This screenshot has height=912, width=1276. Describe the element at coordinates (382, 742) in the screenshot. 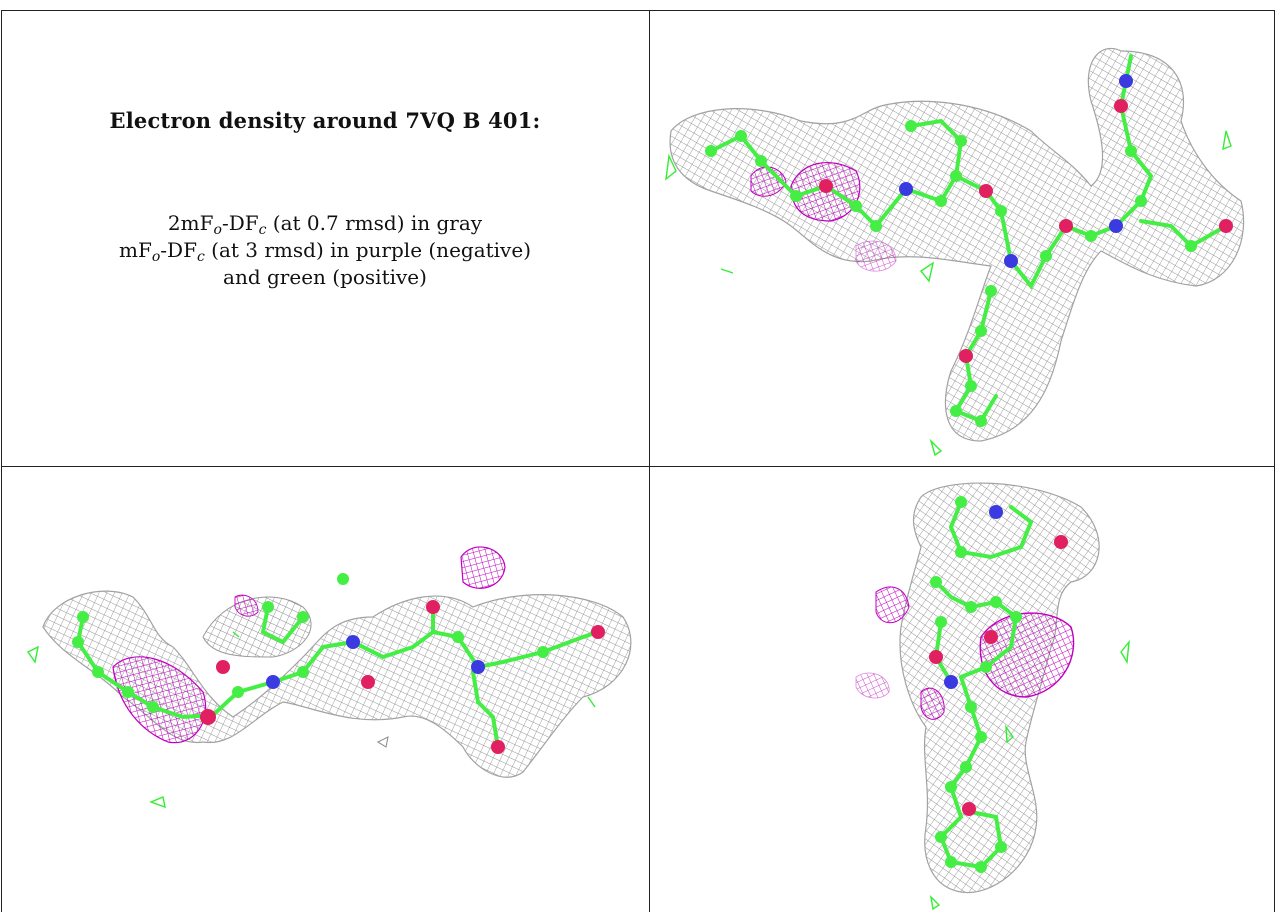

I see `density-mesh-fragment` at that location.